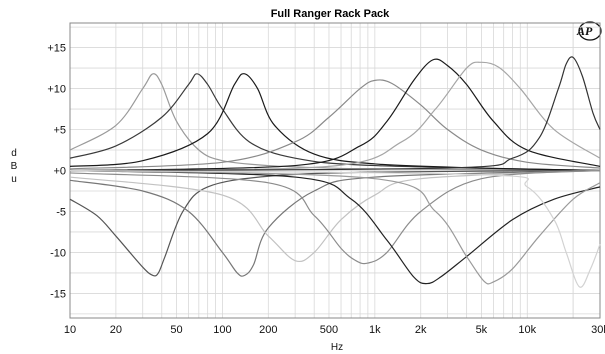 The height and width of the screenshot is (354, 605). What do you see at coordinates (222, 330) in the screenshot?
I see `x-tick-label: 100` at bounding box center [222, 330].